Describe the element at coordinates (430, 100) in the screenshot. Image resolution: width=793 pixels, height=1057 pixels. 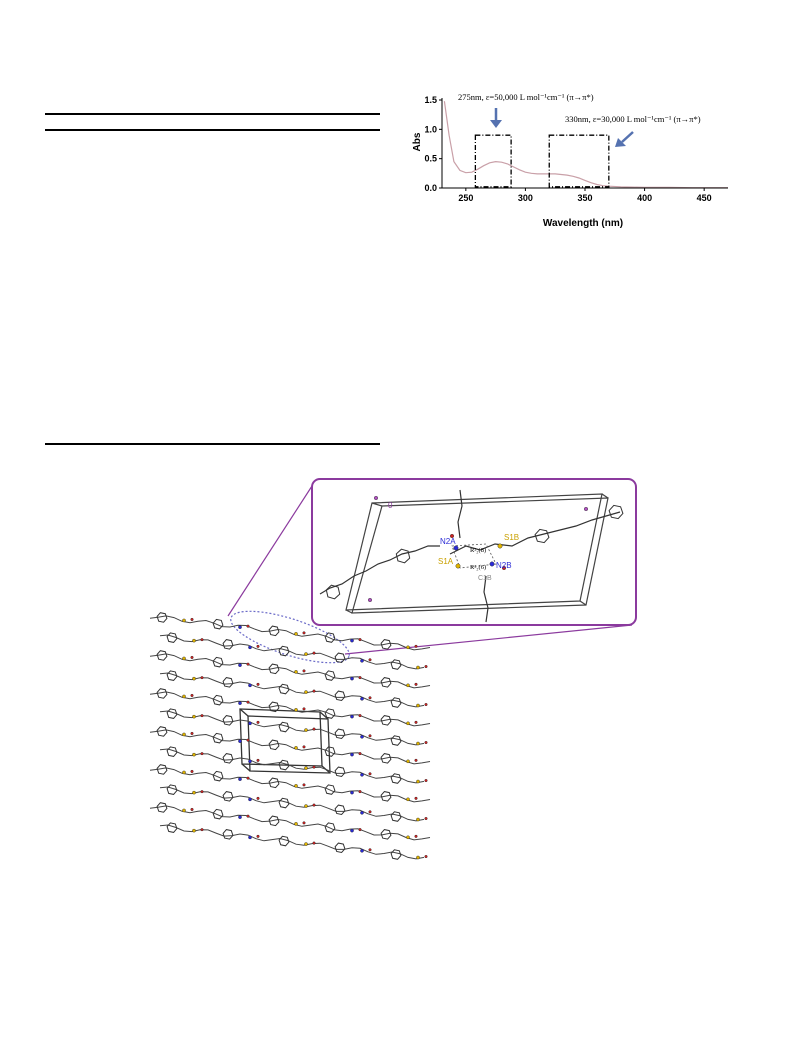
I see `y-tick-label: 1.5` at that location.